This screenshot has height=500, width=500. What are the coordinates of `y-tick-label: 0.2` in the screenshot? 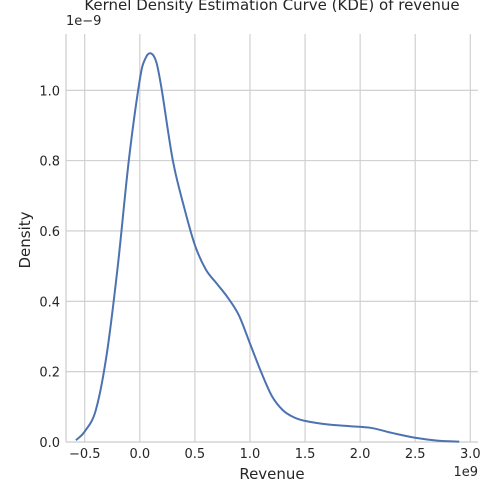 It's located at (49, 373).